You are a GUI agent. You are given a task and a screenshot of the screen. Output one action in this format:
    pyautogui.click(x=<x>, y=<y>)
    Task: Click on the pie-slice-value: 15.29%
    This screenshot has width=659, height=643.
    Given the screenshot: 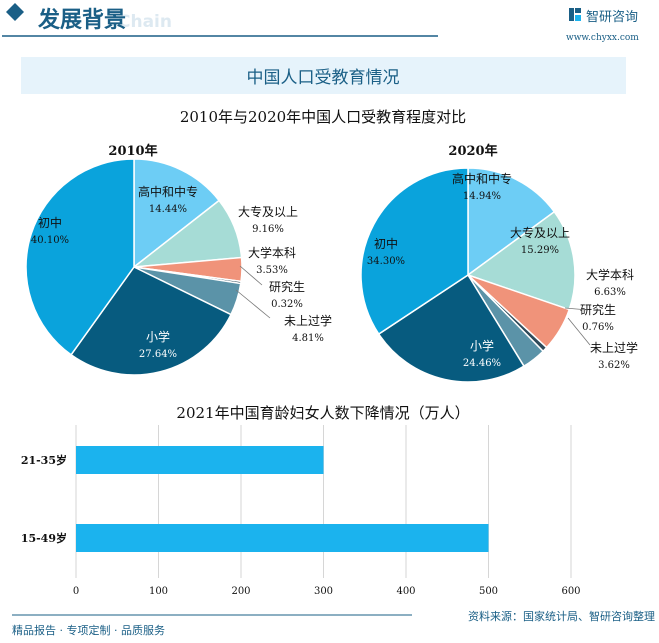 What is the action you would take?
    pyautogui.click(x=540, y=250)
    